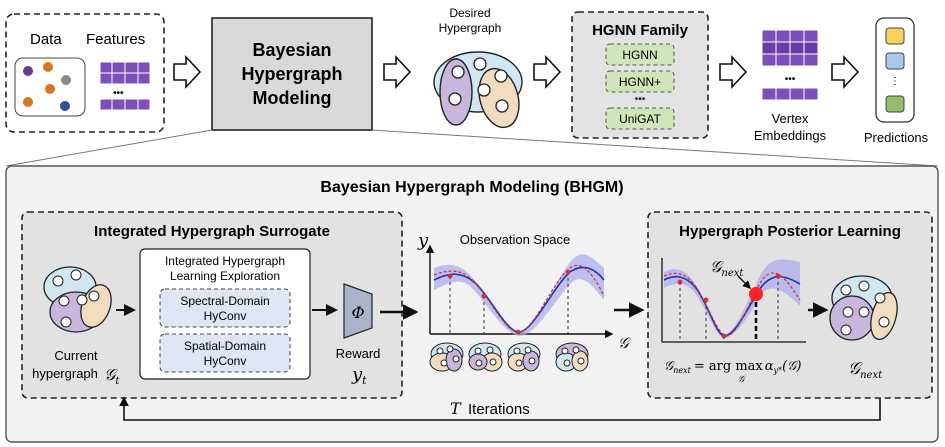  Describe the element at coordinates (423, 240) in the screenshot. I see `y-axis-label: y` at that location.